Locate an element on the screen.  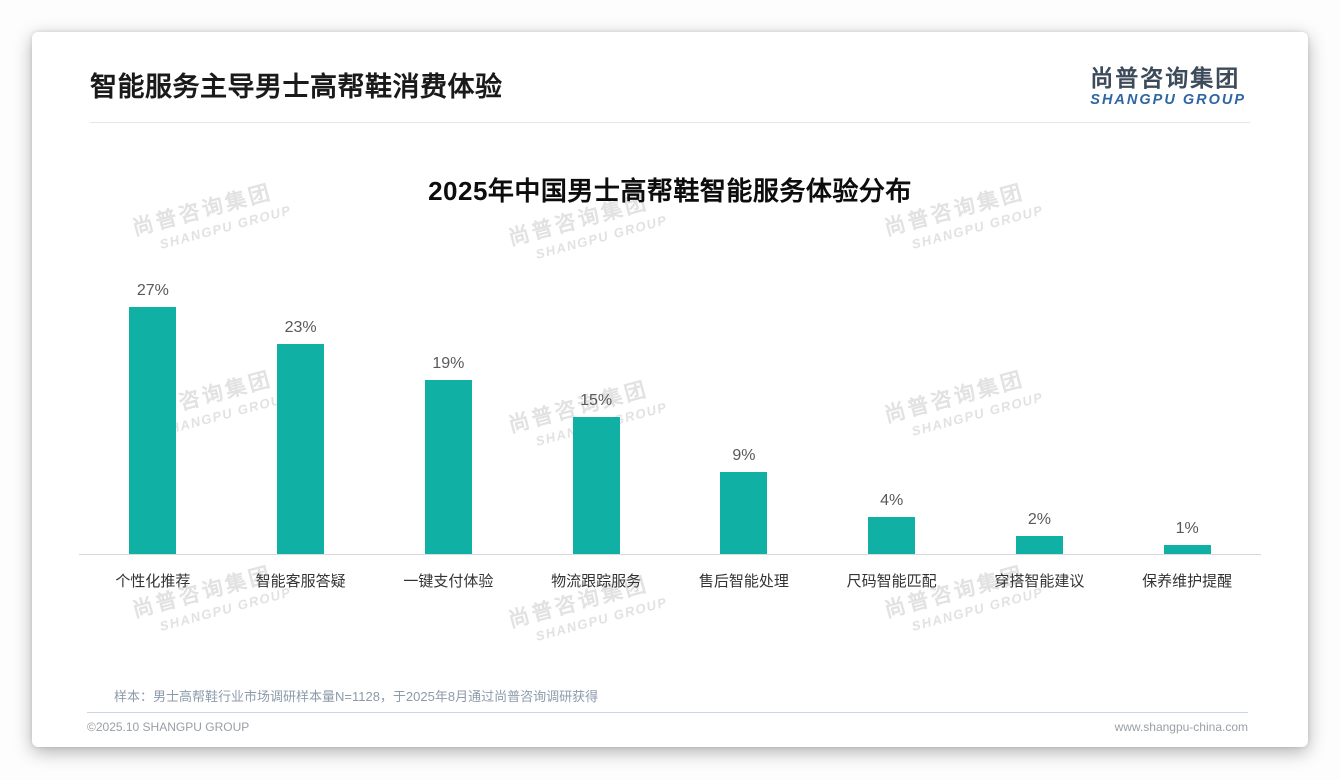
bar-column: 15% is located at coordinates (596, 399).